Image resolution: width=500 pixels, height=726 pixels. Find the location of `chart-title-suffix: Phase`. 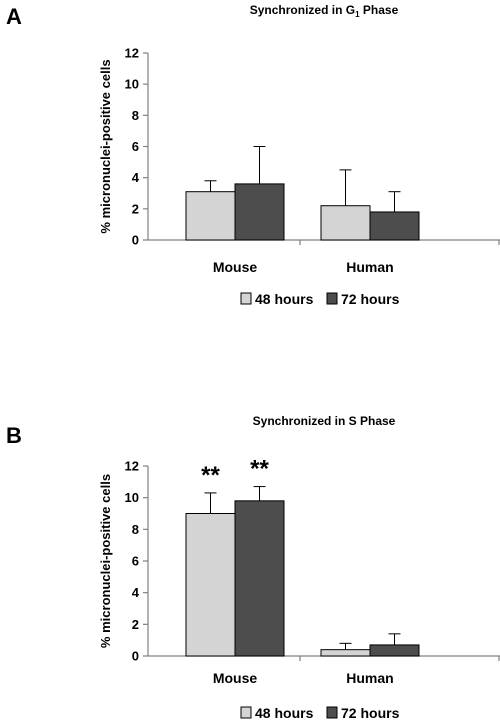

chart-title-suffix: Phase is located at coordinates (379, 10).